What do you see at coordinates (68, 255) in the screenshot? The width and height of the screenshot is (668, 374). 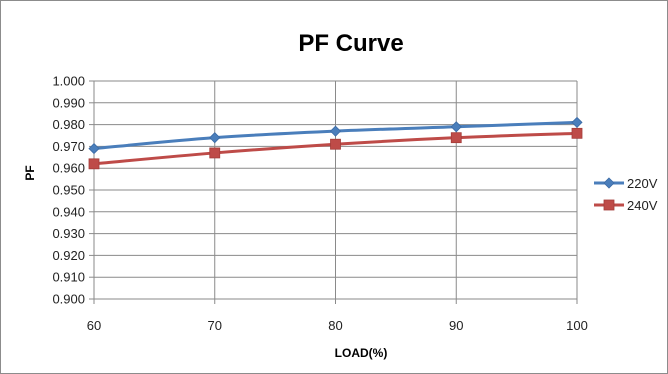 I see `y-tick-label: 0.920` at bounding box center [68, 255].